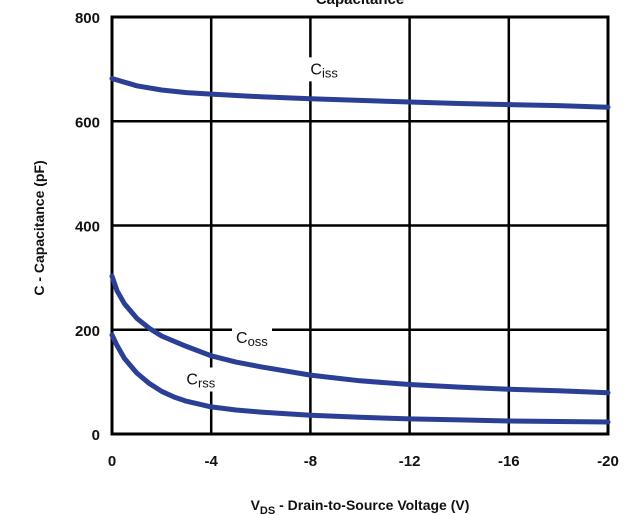  I want to click on series-label-bg-coss, so click(252, 337).